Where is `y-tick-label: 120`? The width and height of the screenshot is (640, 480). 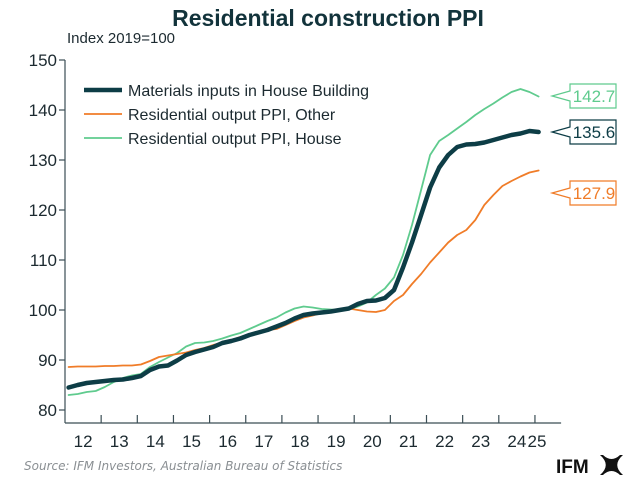
y-tick-label: 120 is located at coordinates (43, 210).